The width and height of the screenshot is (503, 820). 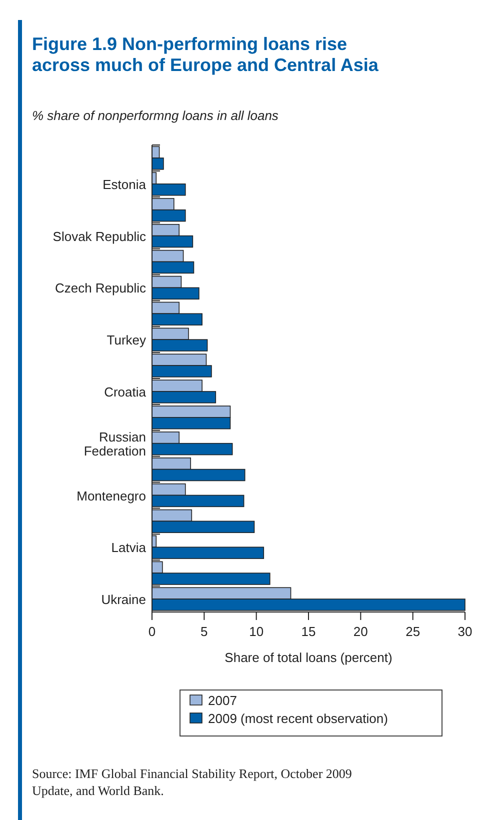 I want to click on chart-title: Figure 1.9 Non-performing loans rise across much of Europe and Central Asia, so click(x=206, y=54).